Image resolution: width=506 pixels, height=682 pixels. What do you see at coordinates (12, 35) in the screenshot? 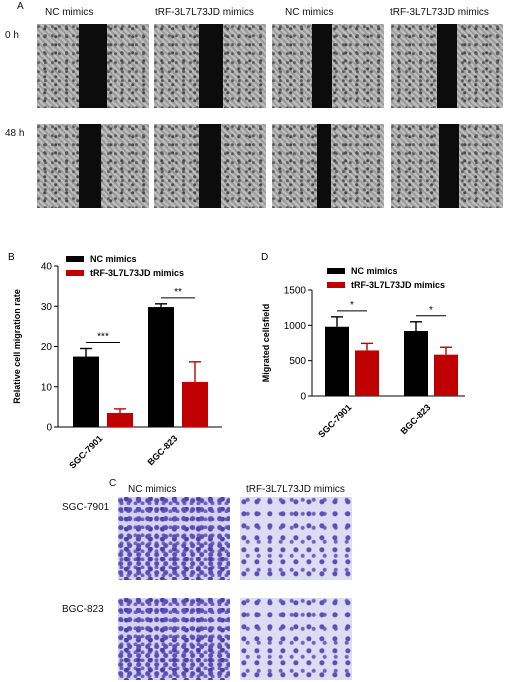
I see `panel-a-row-label-0h: 0 h` at bounding box center [12, 35].